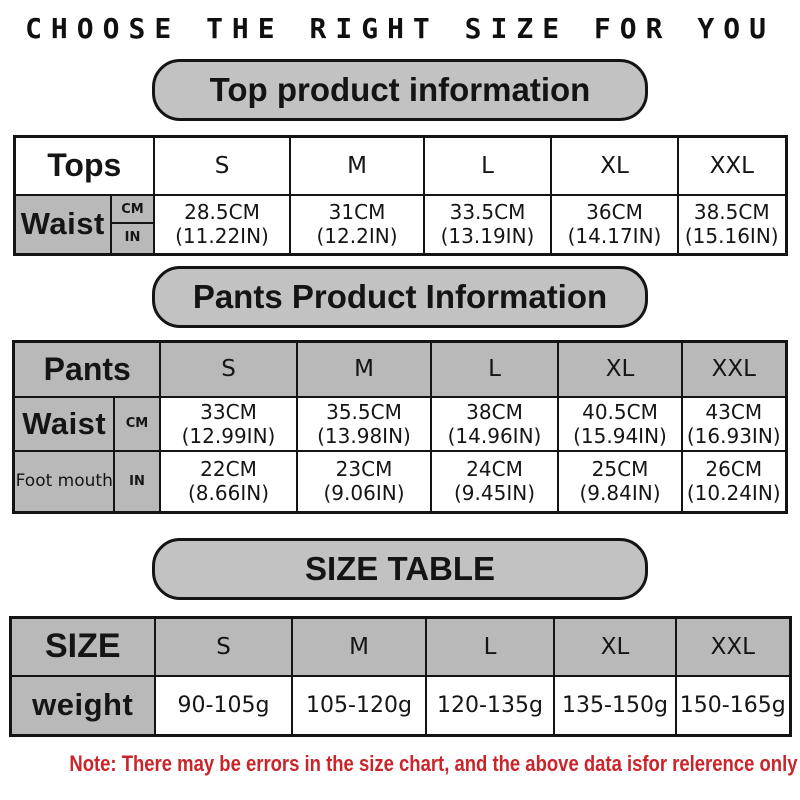  Describe the element at coordinates (490, 705) in the screenshot. I see `weight-value-l: 120-135g` at that location.